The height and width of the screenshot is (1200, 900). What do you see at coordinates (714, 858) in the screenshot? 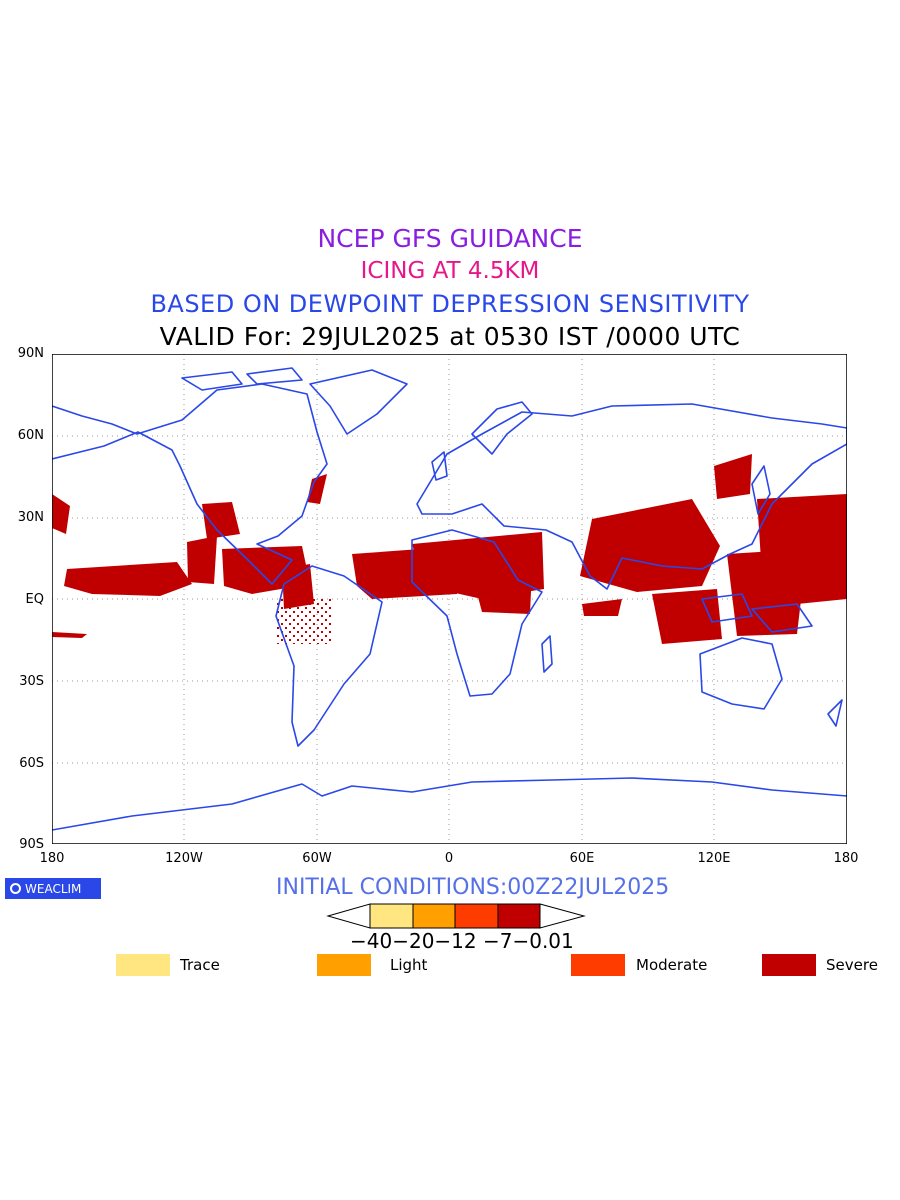
I see `lon-label-120e: 120E` at bounding box center [714, 858].